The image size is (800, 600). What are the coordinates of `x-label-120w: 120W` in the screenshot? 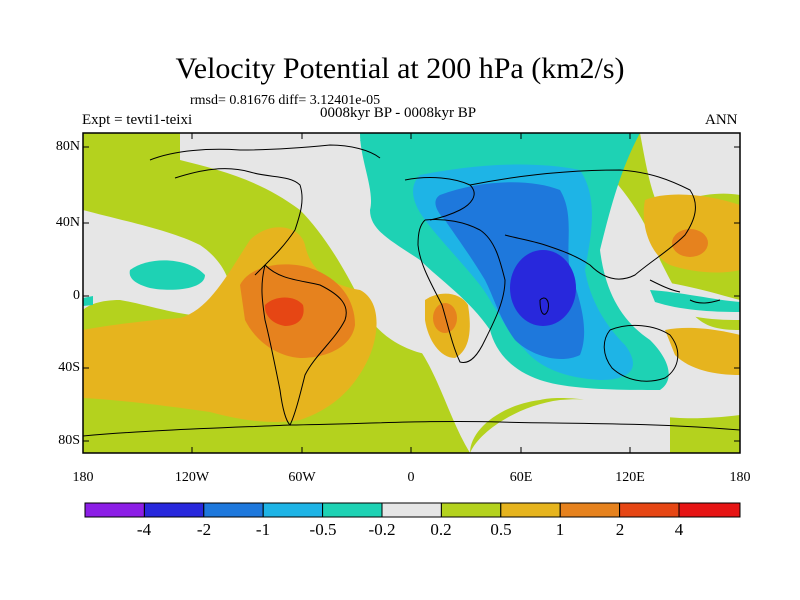 It's located at (192, 477).